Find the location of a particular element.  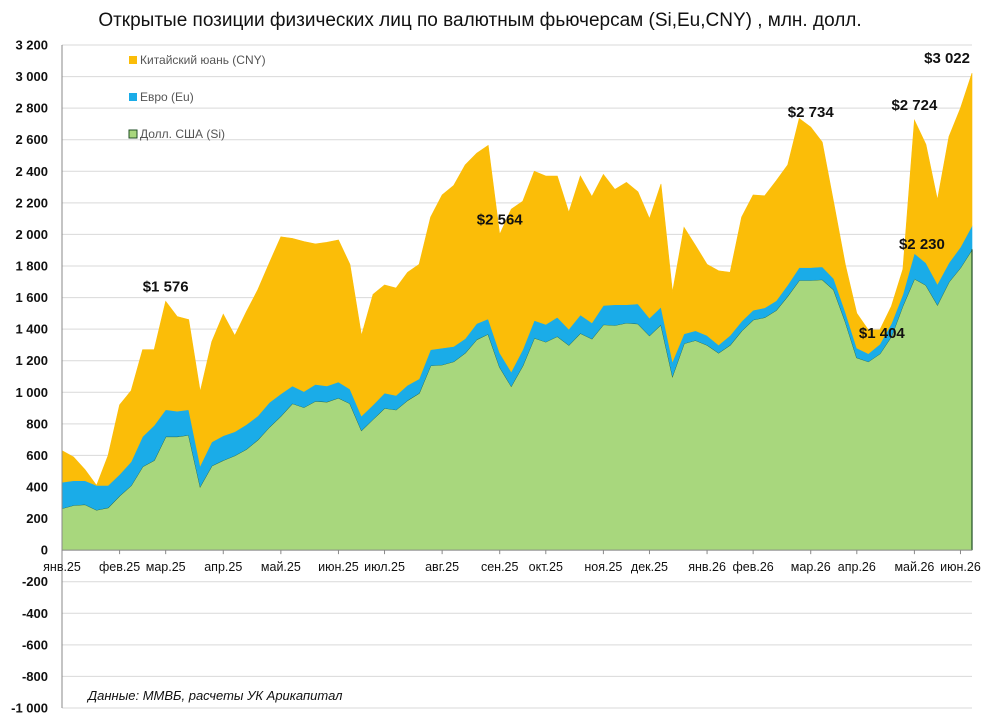

x-tick-label-4: май.25 is located at coordinates (281, 567).